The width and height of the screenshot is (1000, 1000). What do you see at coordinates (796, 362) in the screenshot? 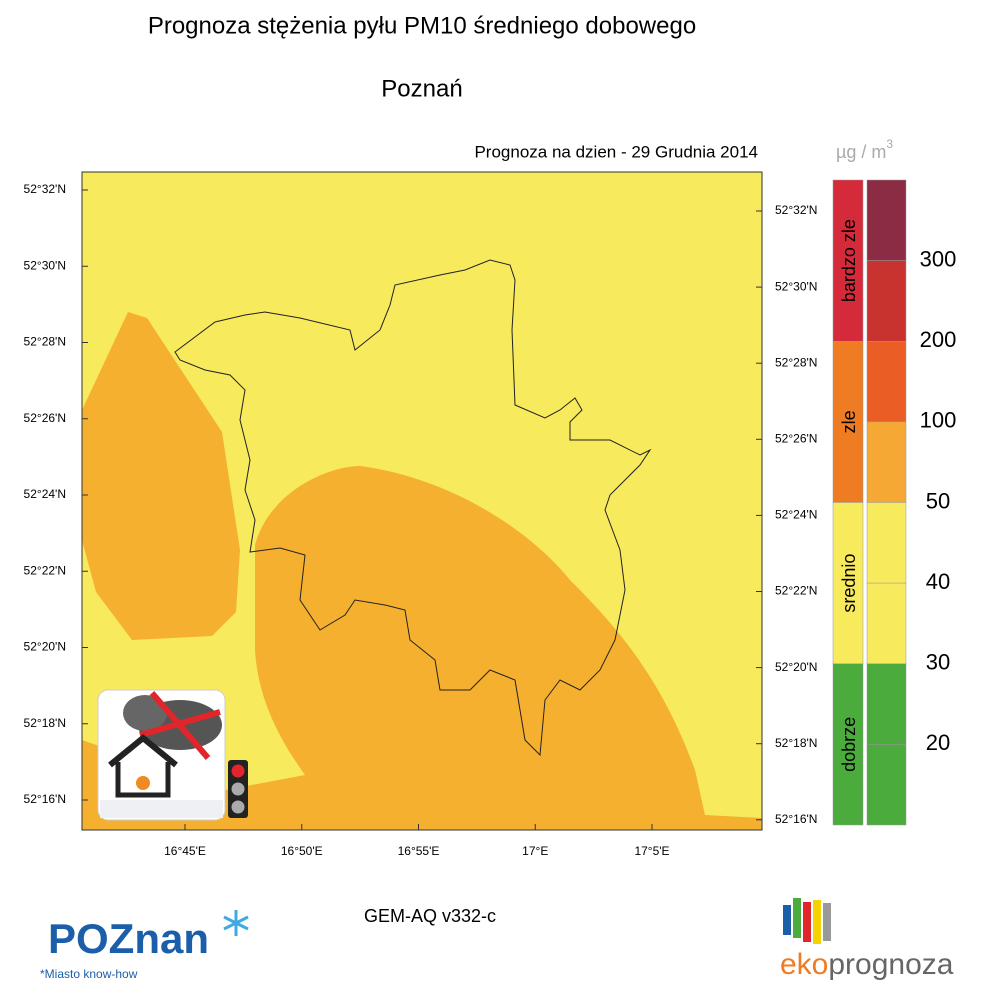
I see `lat-label-right: 52°28'N` at bounding box center [796, 362].